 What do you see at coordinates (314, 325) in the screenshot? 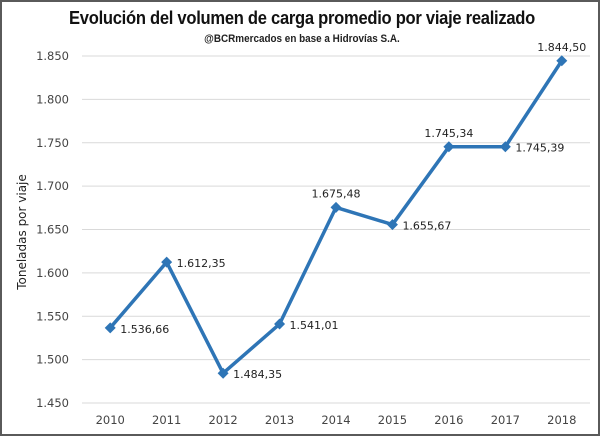
I see `data-label: 1.541,01` at bounding box center [314, 325].